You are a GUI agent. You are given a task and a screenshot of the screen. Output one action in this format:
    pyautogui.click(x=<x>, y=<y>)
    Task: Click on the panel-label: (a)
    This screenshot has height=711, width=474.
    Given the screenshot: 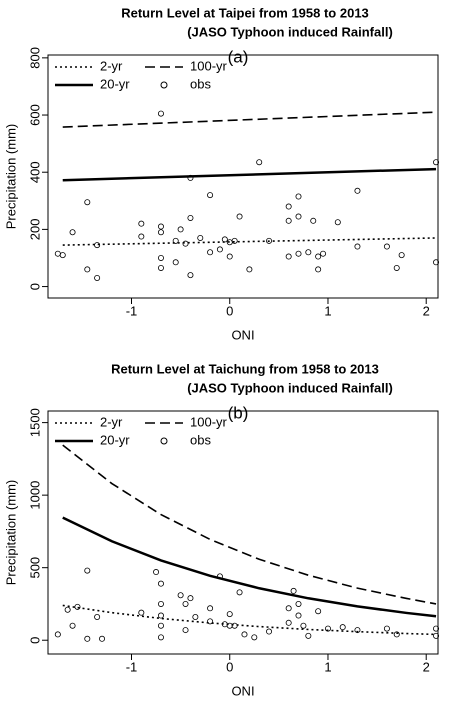 What is the action you would take?
    pyautogui.click(x=238, y=56)
    